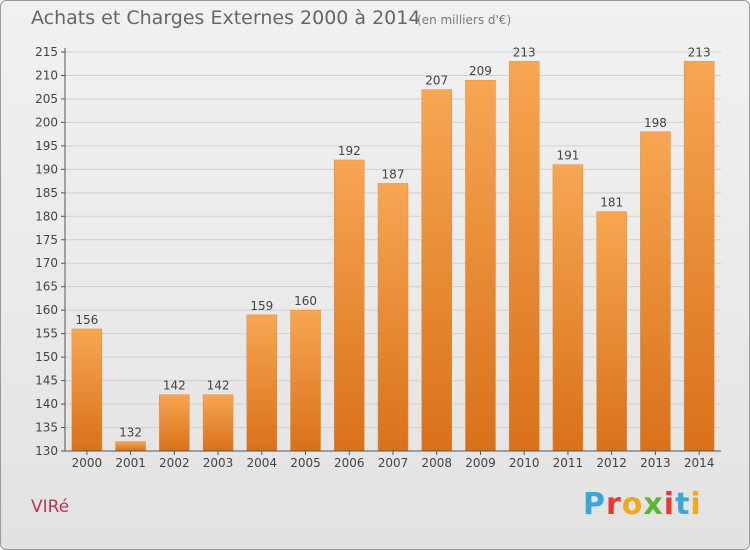 The width and height of the screenshot is (750, 550). Describe the element at coordinates (46, 99) in the screenshot. I see `y-tick-label: 205` at that location.